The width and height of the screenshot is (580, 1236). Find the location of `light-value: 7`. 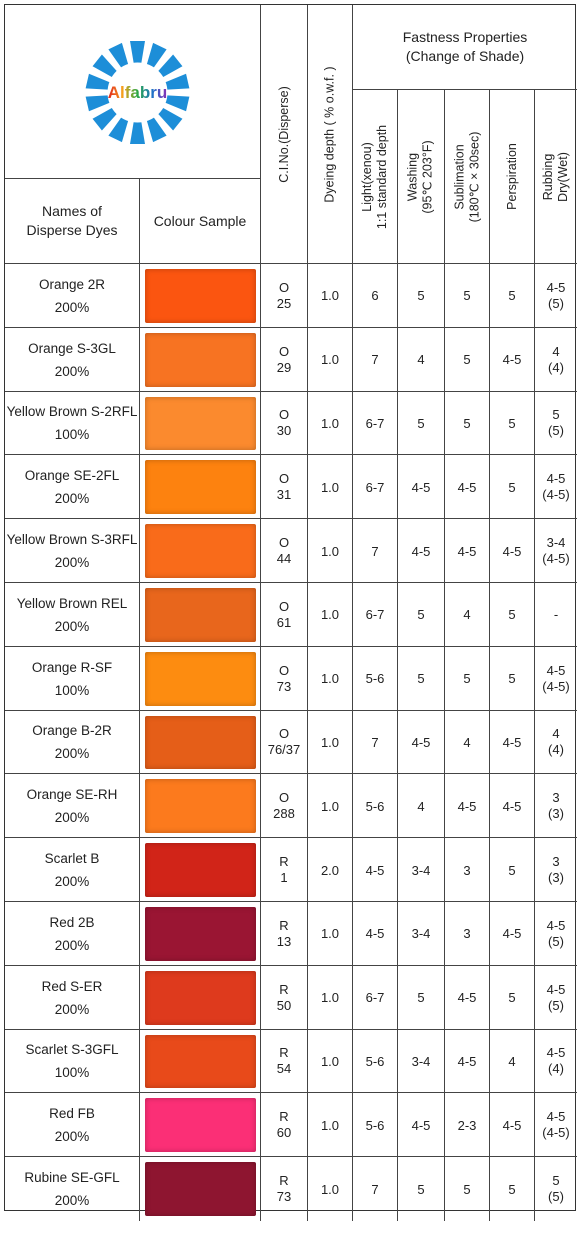

light-value: 7 is located at coordinates (375, 551).